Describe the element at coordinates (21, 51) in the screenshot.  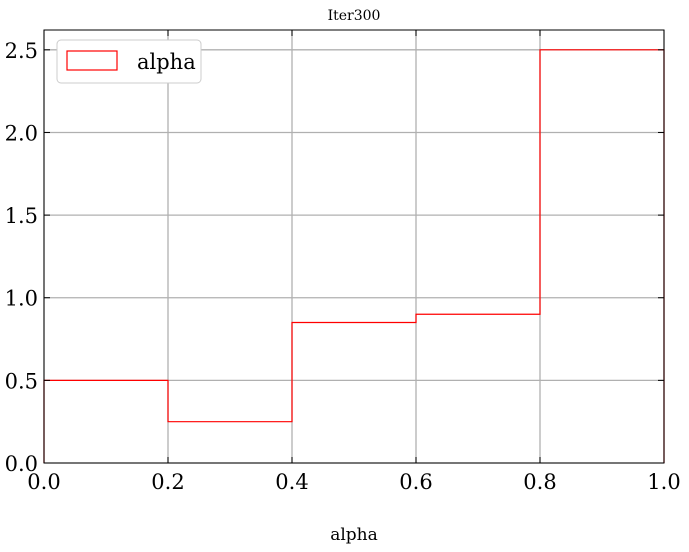
I see `y-tick-label: 2.5` at that location.